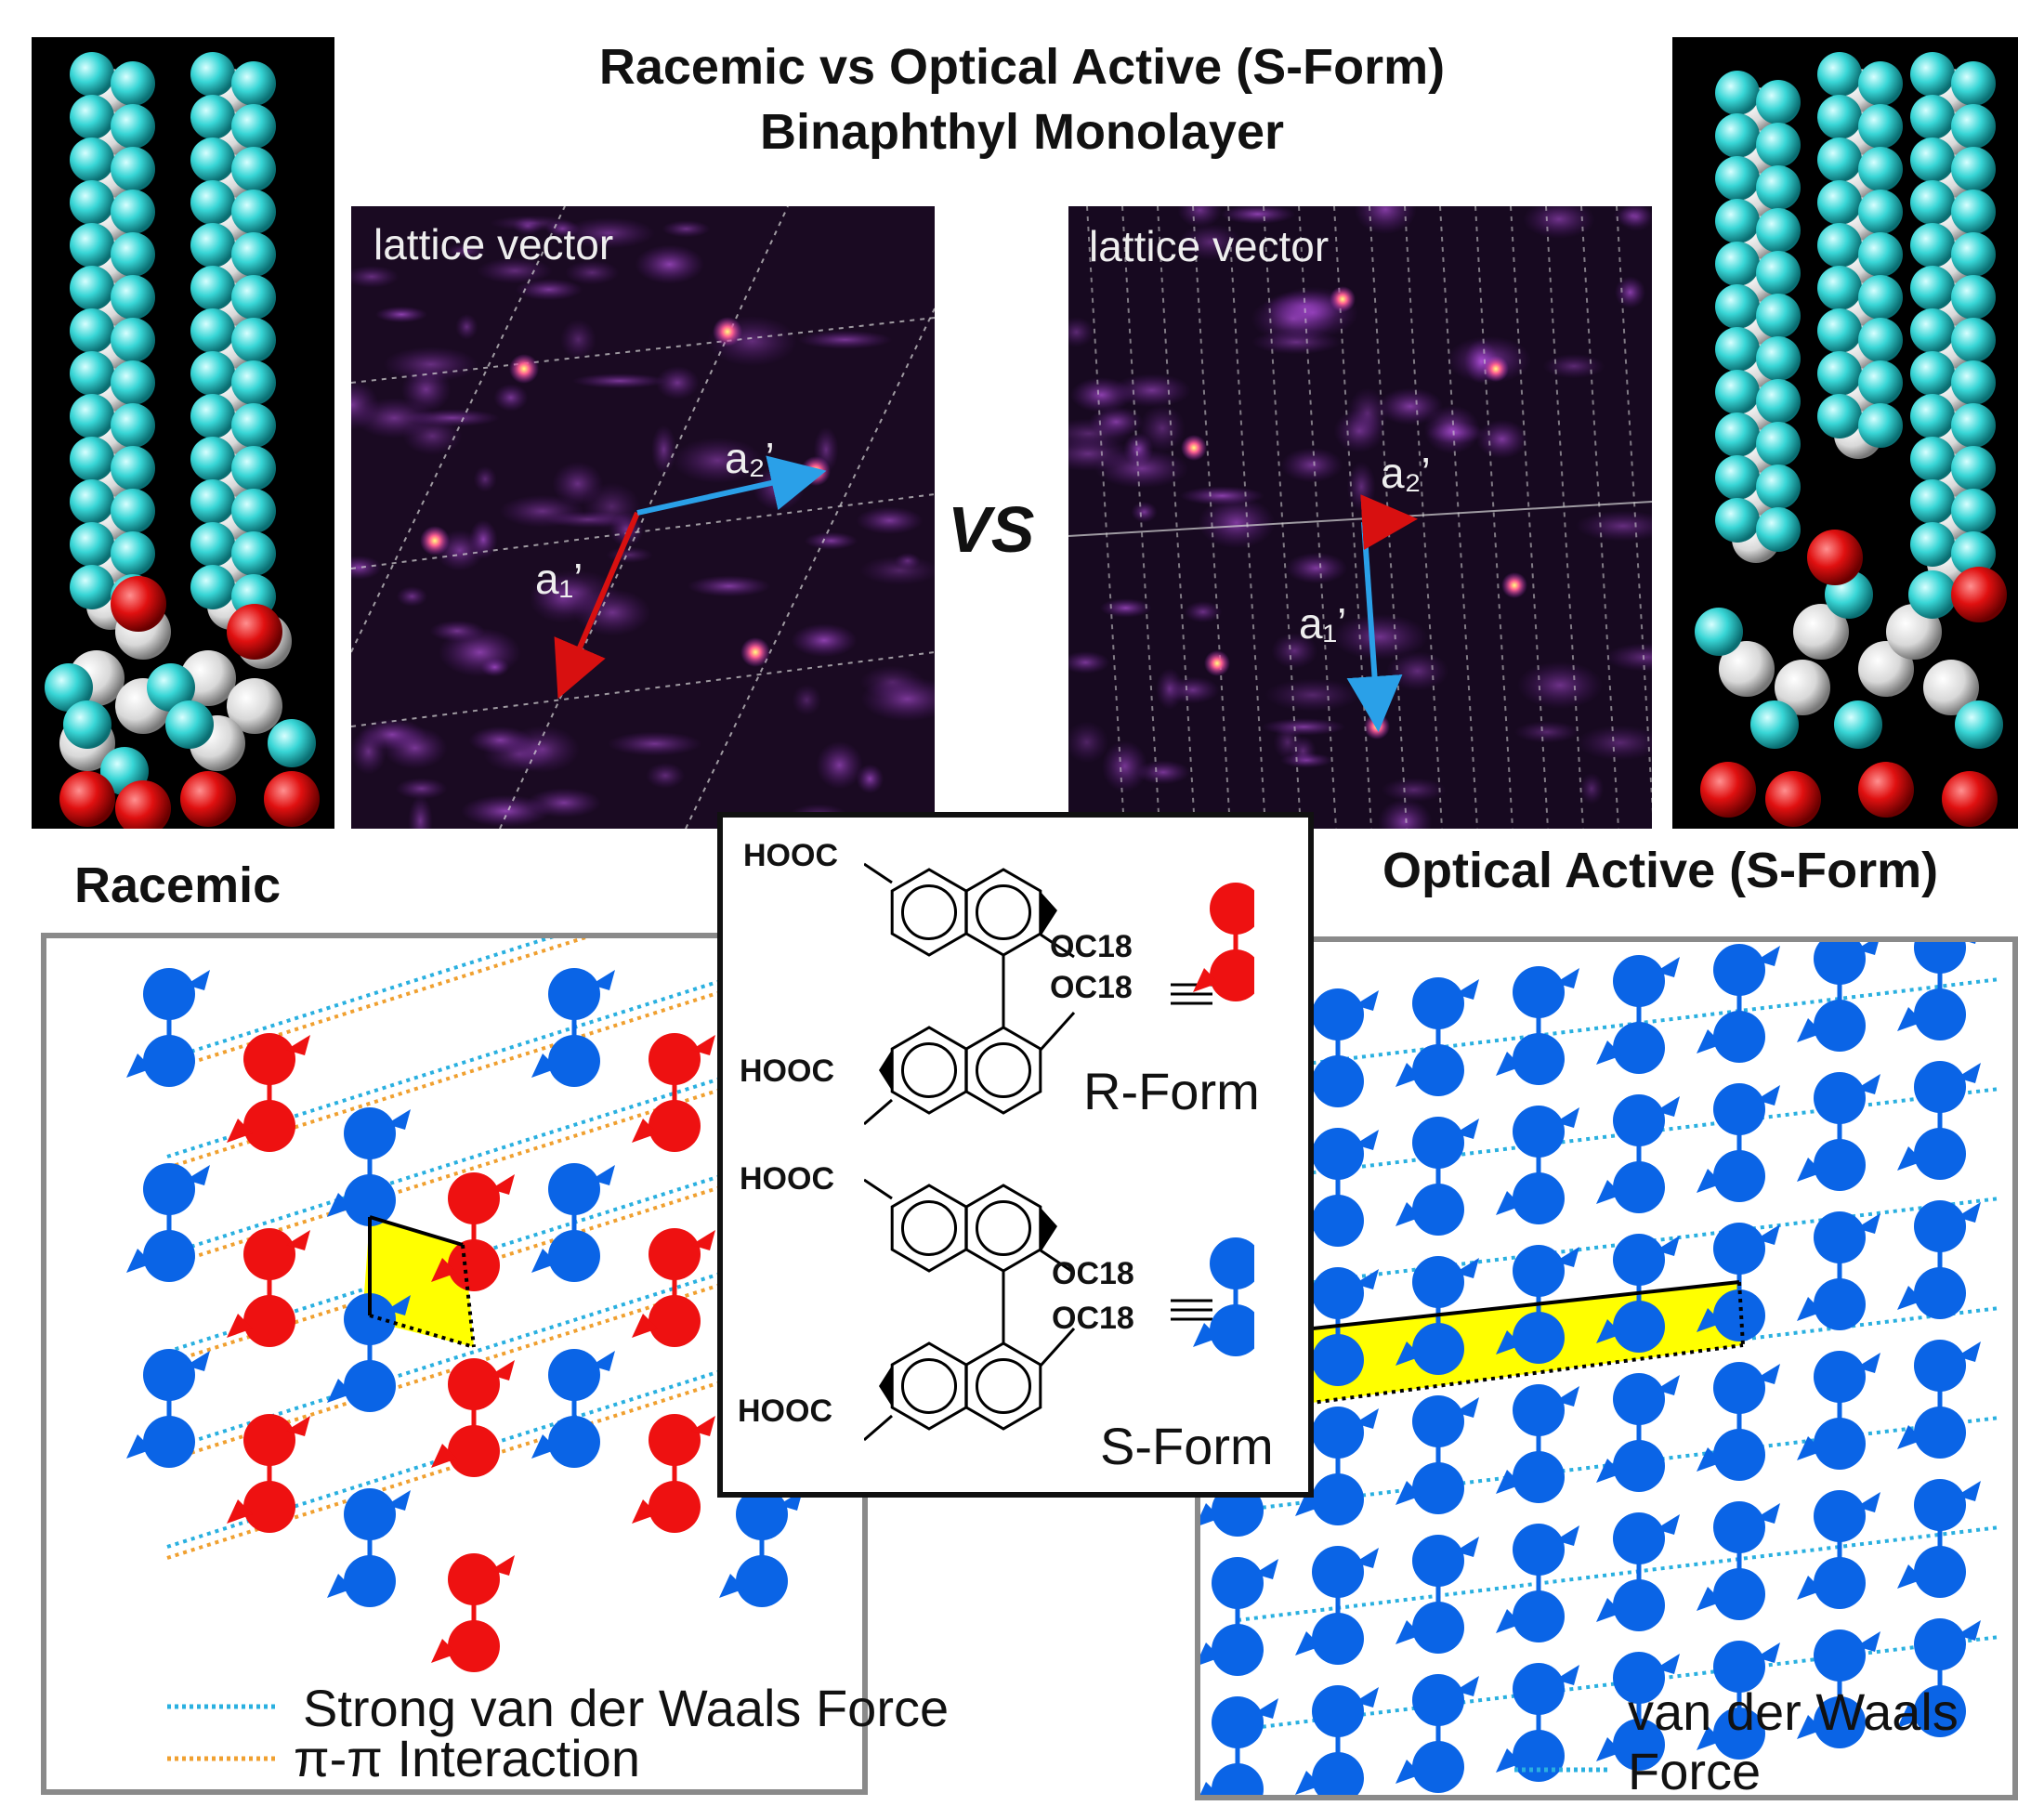  I want to click on wedge-bond, so click(885, 1070).